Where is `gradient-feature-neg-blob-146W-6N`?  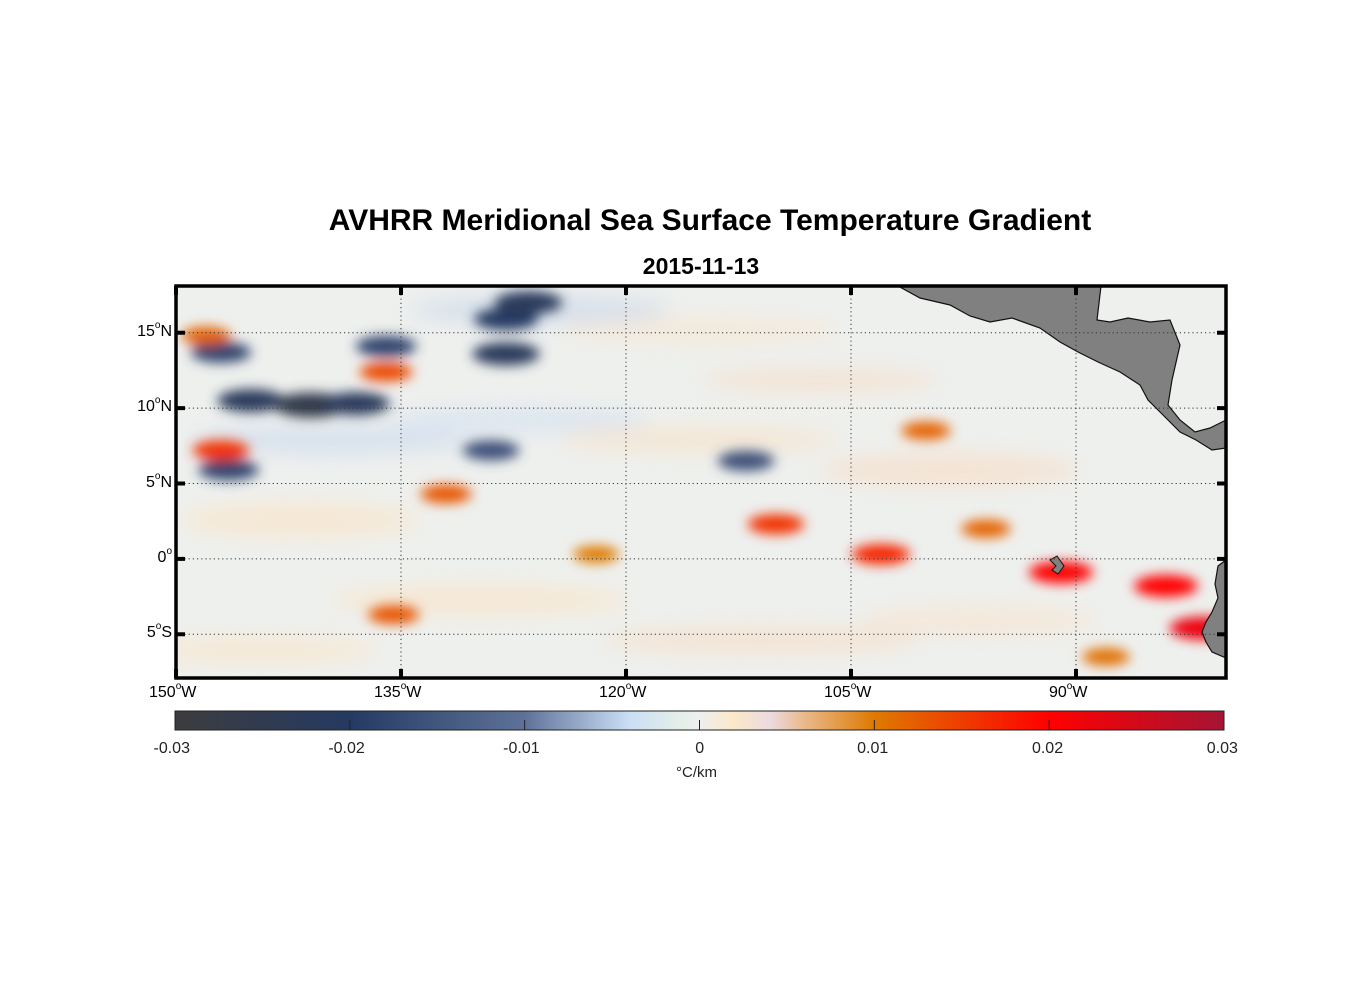
gradient-feature-neg-blob-146W-6N is located at coordinates (228, 470).